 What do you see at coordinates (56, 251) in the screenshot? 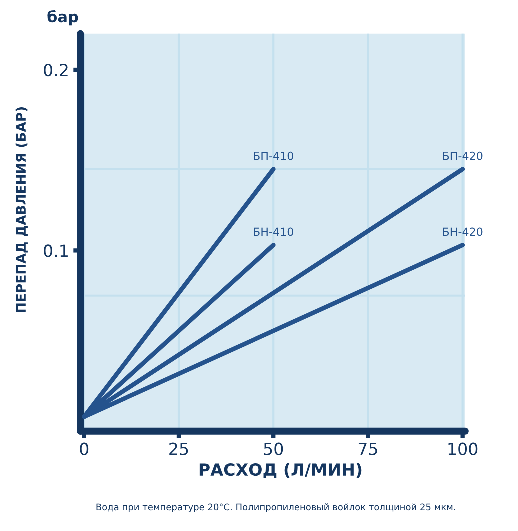
I see `y-tick-label: 0.1` at bounding box center [56, 251].